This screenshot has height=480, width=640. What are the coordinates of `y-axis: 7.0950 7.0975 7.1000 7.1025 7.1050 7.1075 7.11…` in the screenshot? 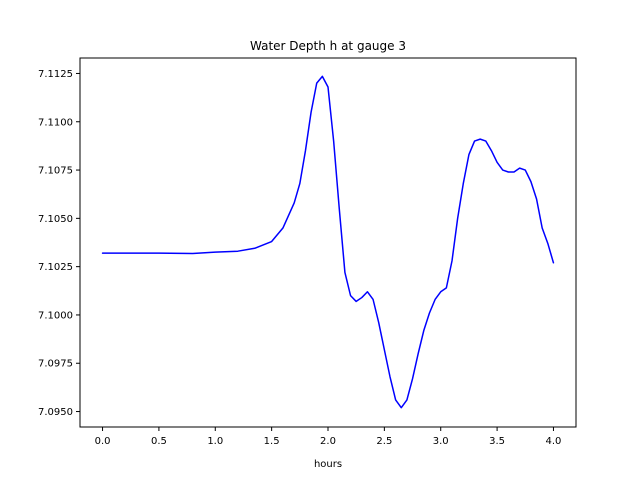 It's located at (59, 243).